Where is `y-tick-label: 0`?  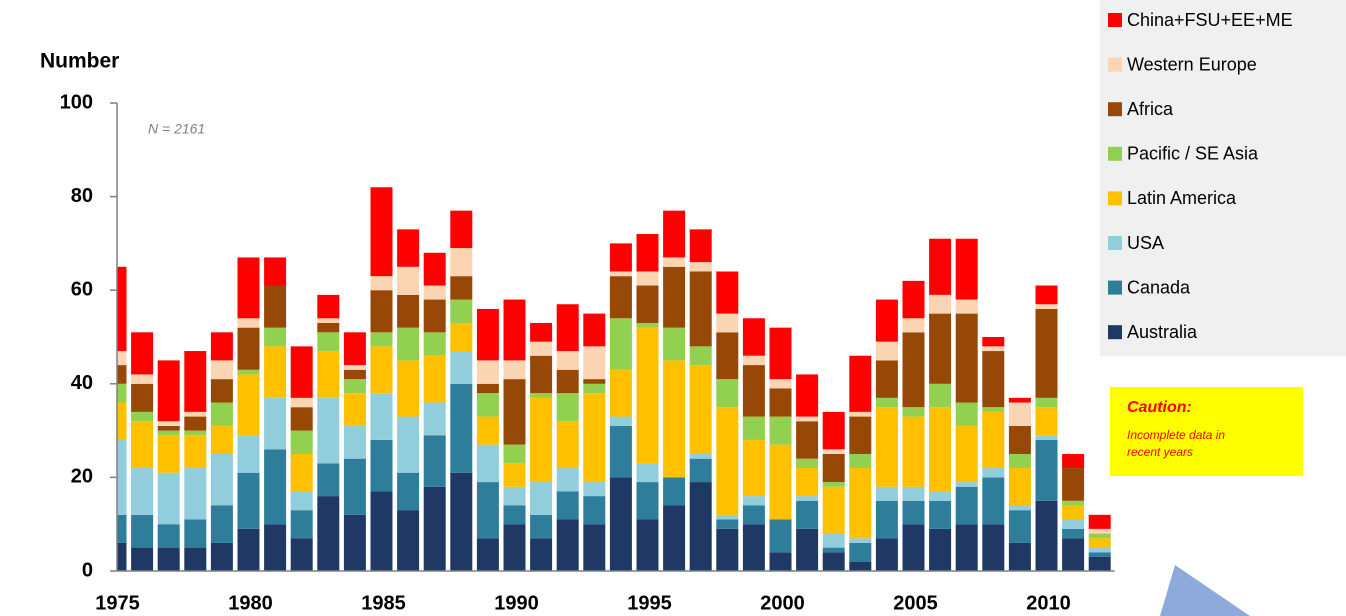
y-tick-label: 0 is located at coordinates (87, 570).